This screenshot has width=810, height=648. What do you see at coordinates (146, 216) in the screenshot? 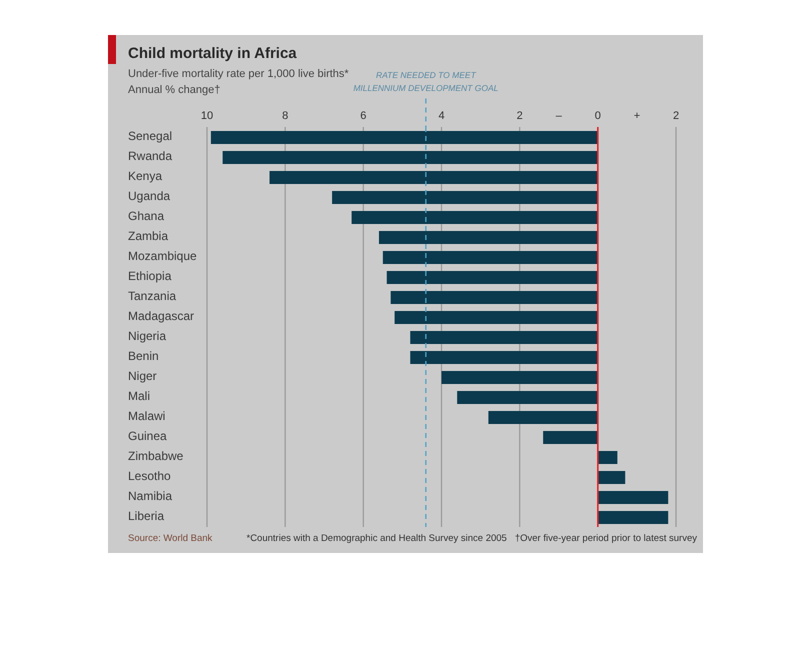
I see `y-tick-label: Ghana` at bounding box center [146, 216].